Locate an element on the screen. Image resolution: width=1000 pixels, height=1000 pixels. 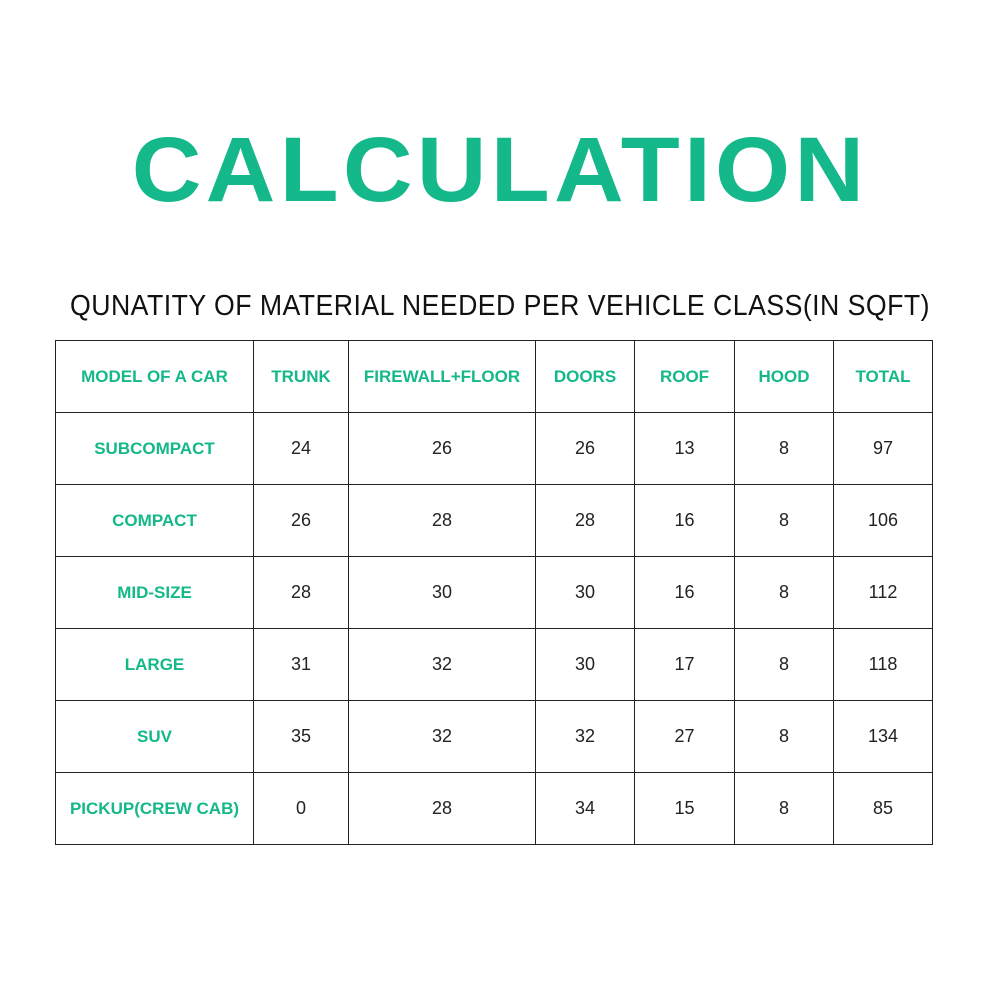
table-cell: 31 is located at coordinates (301, 664).